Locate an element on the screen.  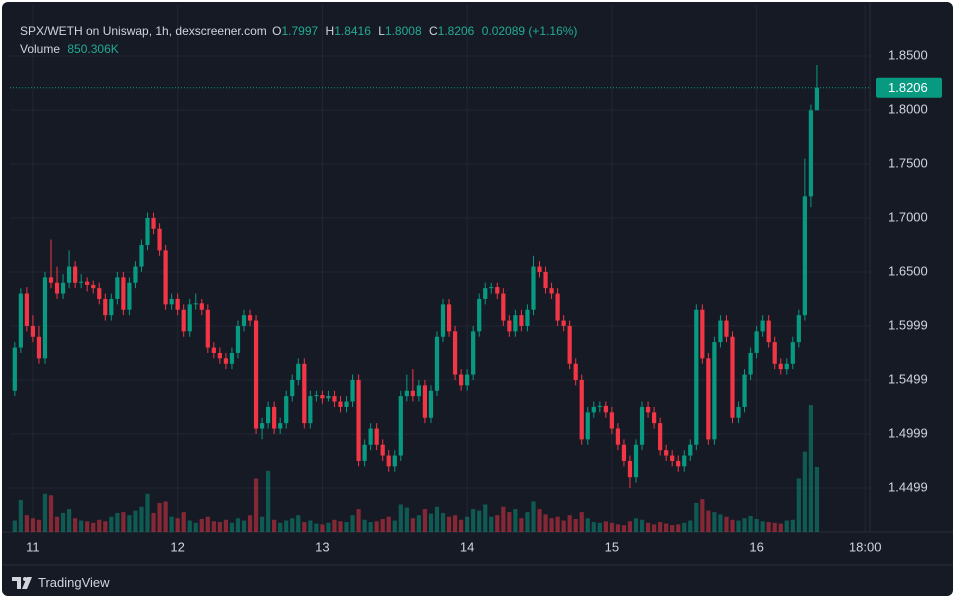
ohlc-key: O is located at coordinates (277, 31).